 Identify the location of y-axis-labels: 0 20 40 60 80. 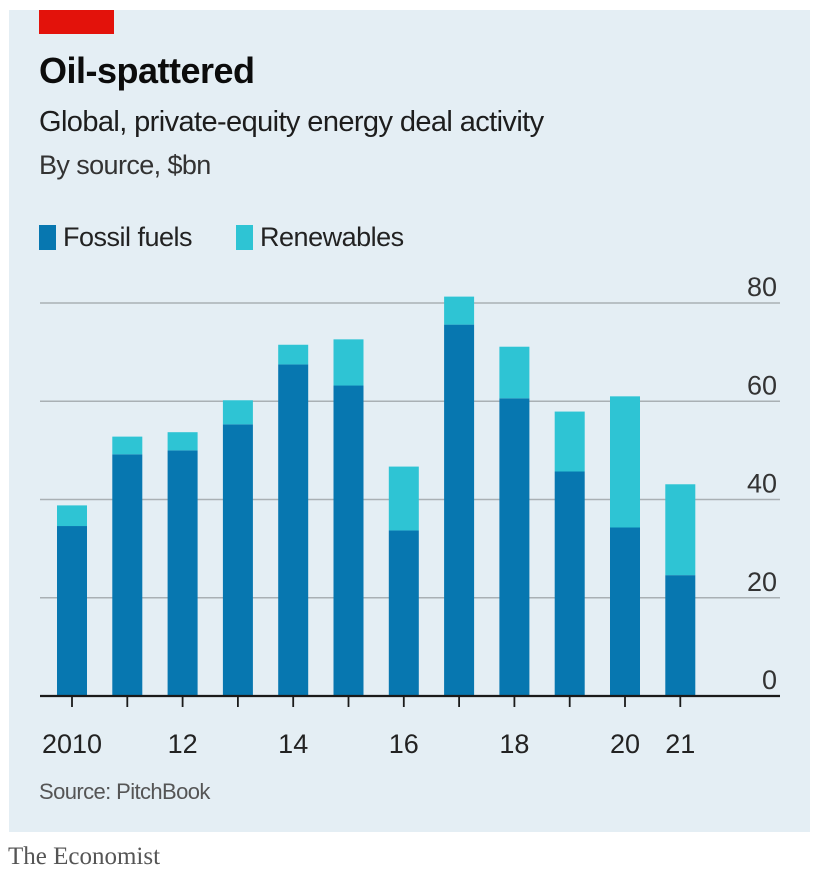
(762, 483).